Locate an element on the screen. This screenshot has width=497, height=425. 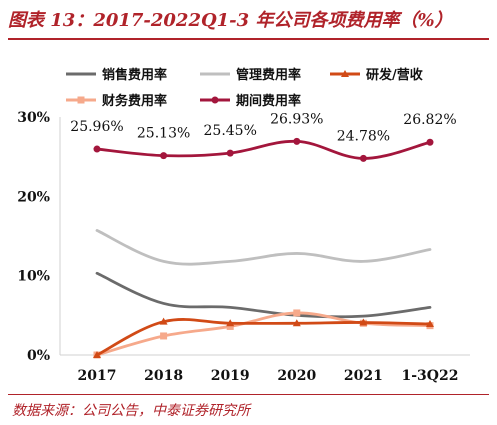
x-tick-label: 2019 is located at coordinates (230, 376).